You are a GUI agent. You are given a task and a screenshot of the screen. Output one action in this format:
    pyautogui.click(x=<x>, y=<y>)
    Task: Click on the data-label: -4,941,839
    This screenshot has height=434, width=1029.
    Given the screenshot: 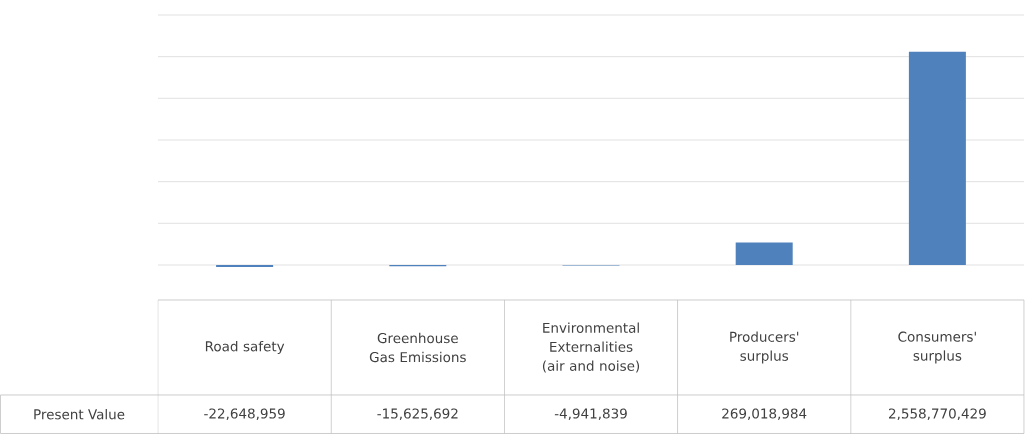 What is the action you would take?
    pyautogui.click(x=590, y=414)
    